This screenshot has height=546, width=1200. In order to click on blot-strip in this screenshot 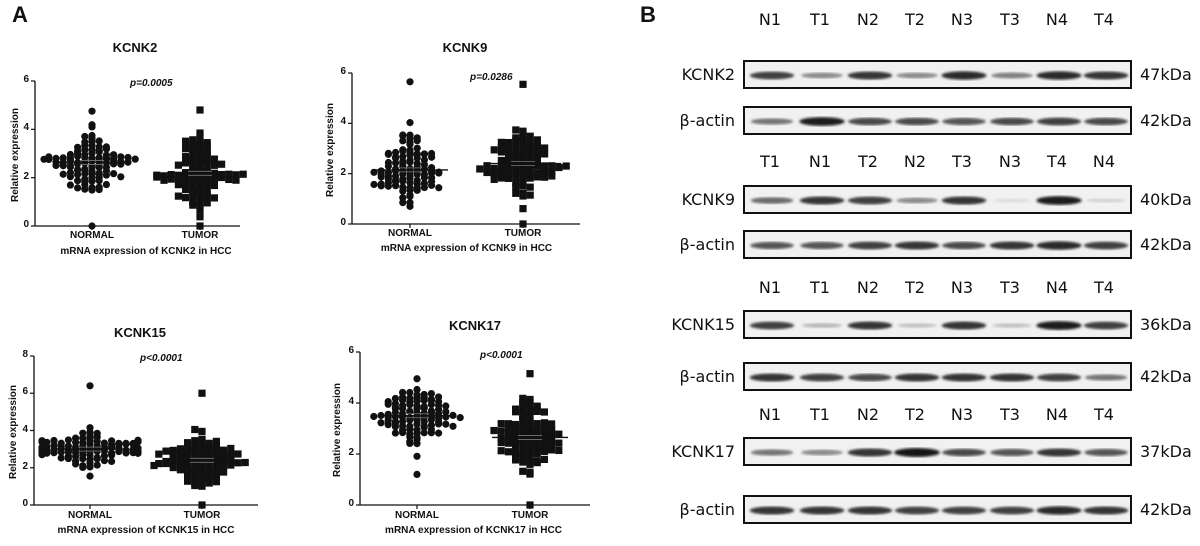, I will do `click(937, 324)`.